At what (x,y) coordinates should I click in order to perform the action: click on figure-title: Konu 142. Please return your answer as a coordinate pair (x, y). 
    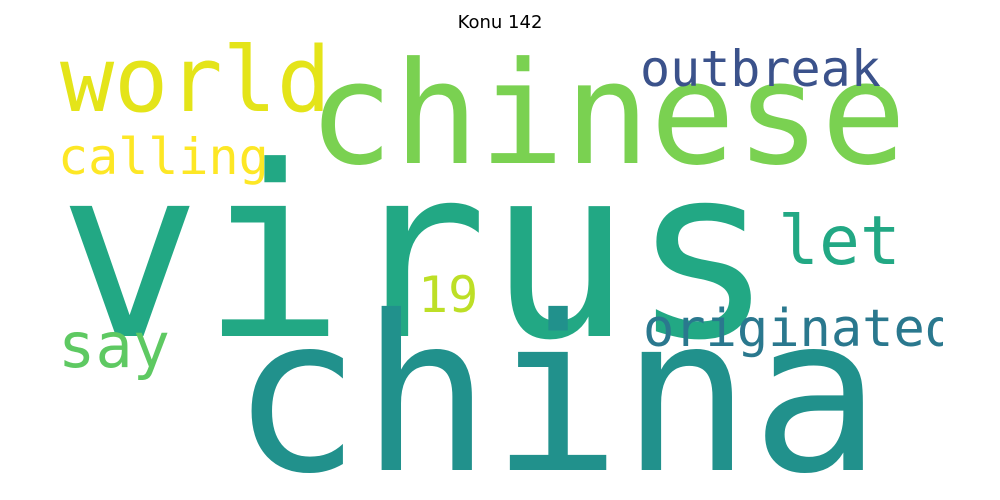
    Looking at the image, I should click on (500, 22).